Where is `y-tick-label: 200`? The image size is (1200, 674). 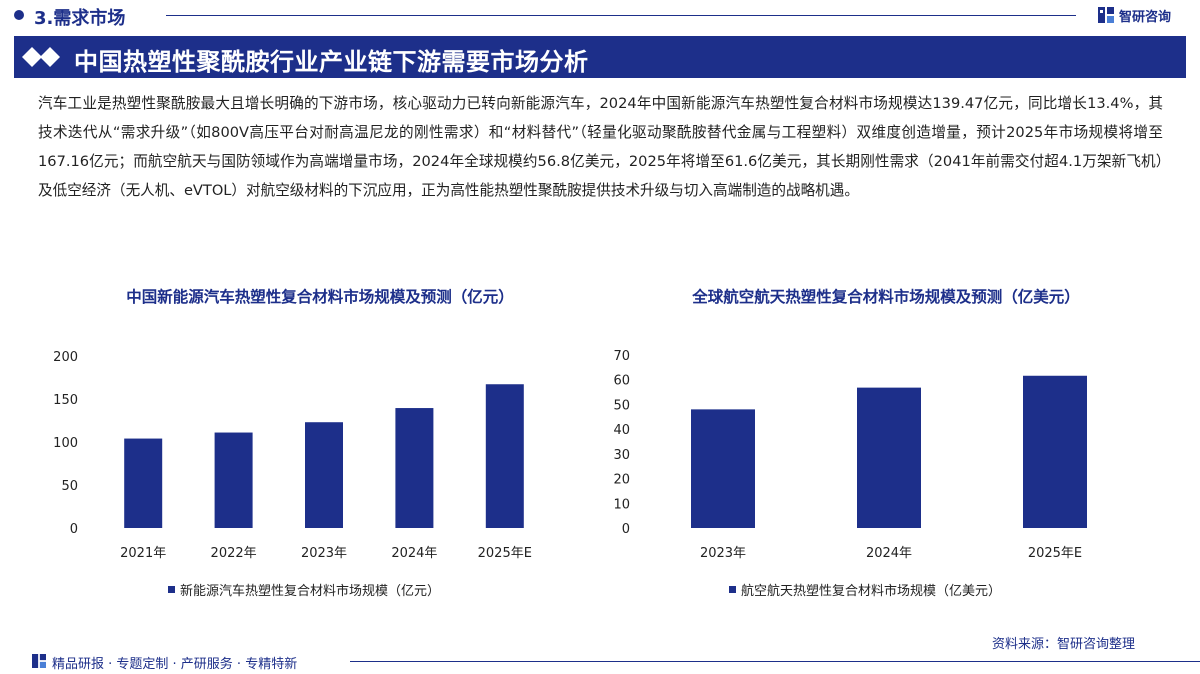 y-tick-label: 200 is located at coordinates (65, 357).